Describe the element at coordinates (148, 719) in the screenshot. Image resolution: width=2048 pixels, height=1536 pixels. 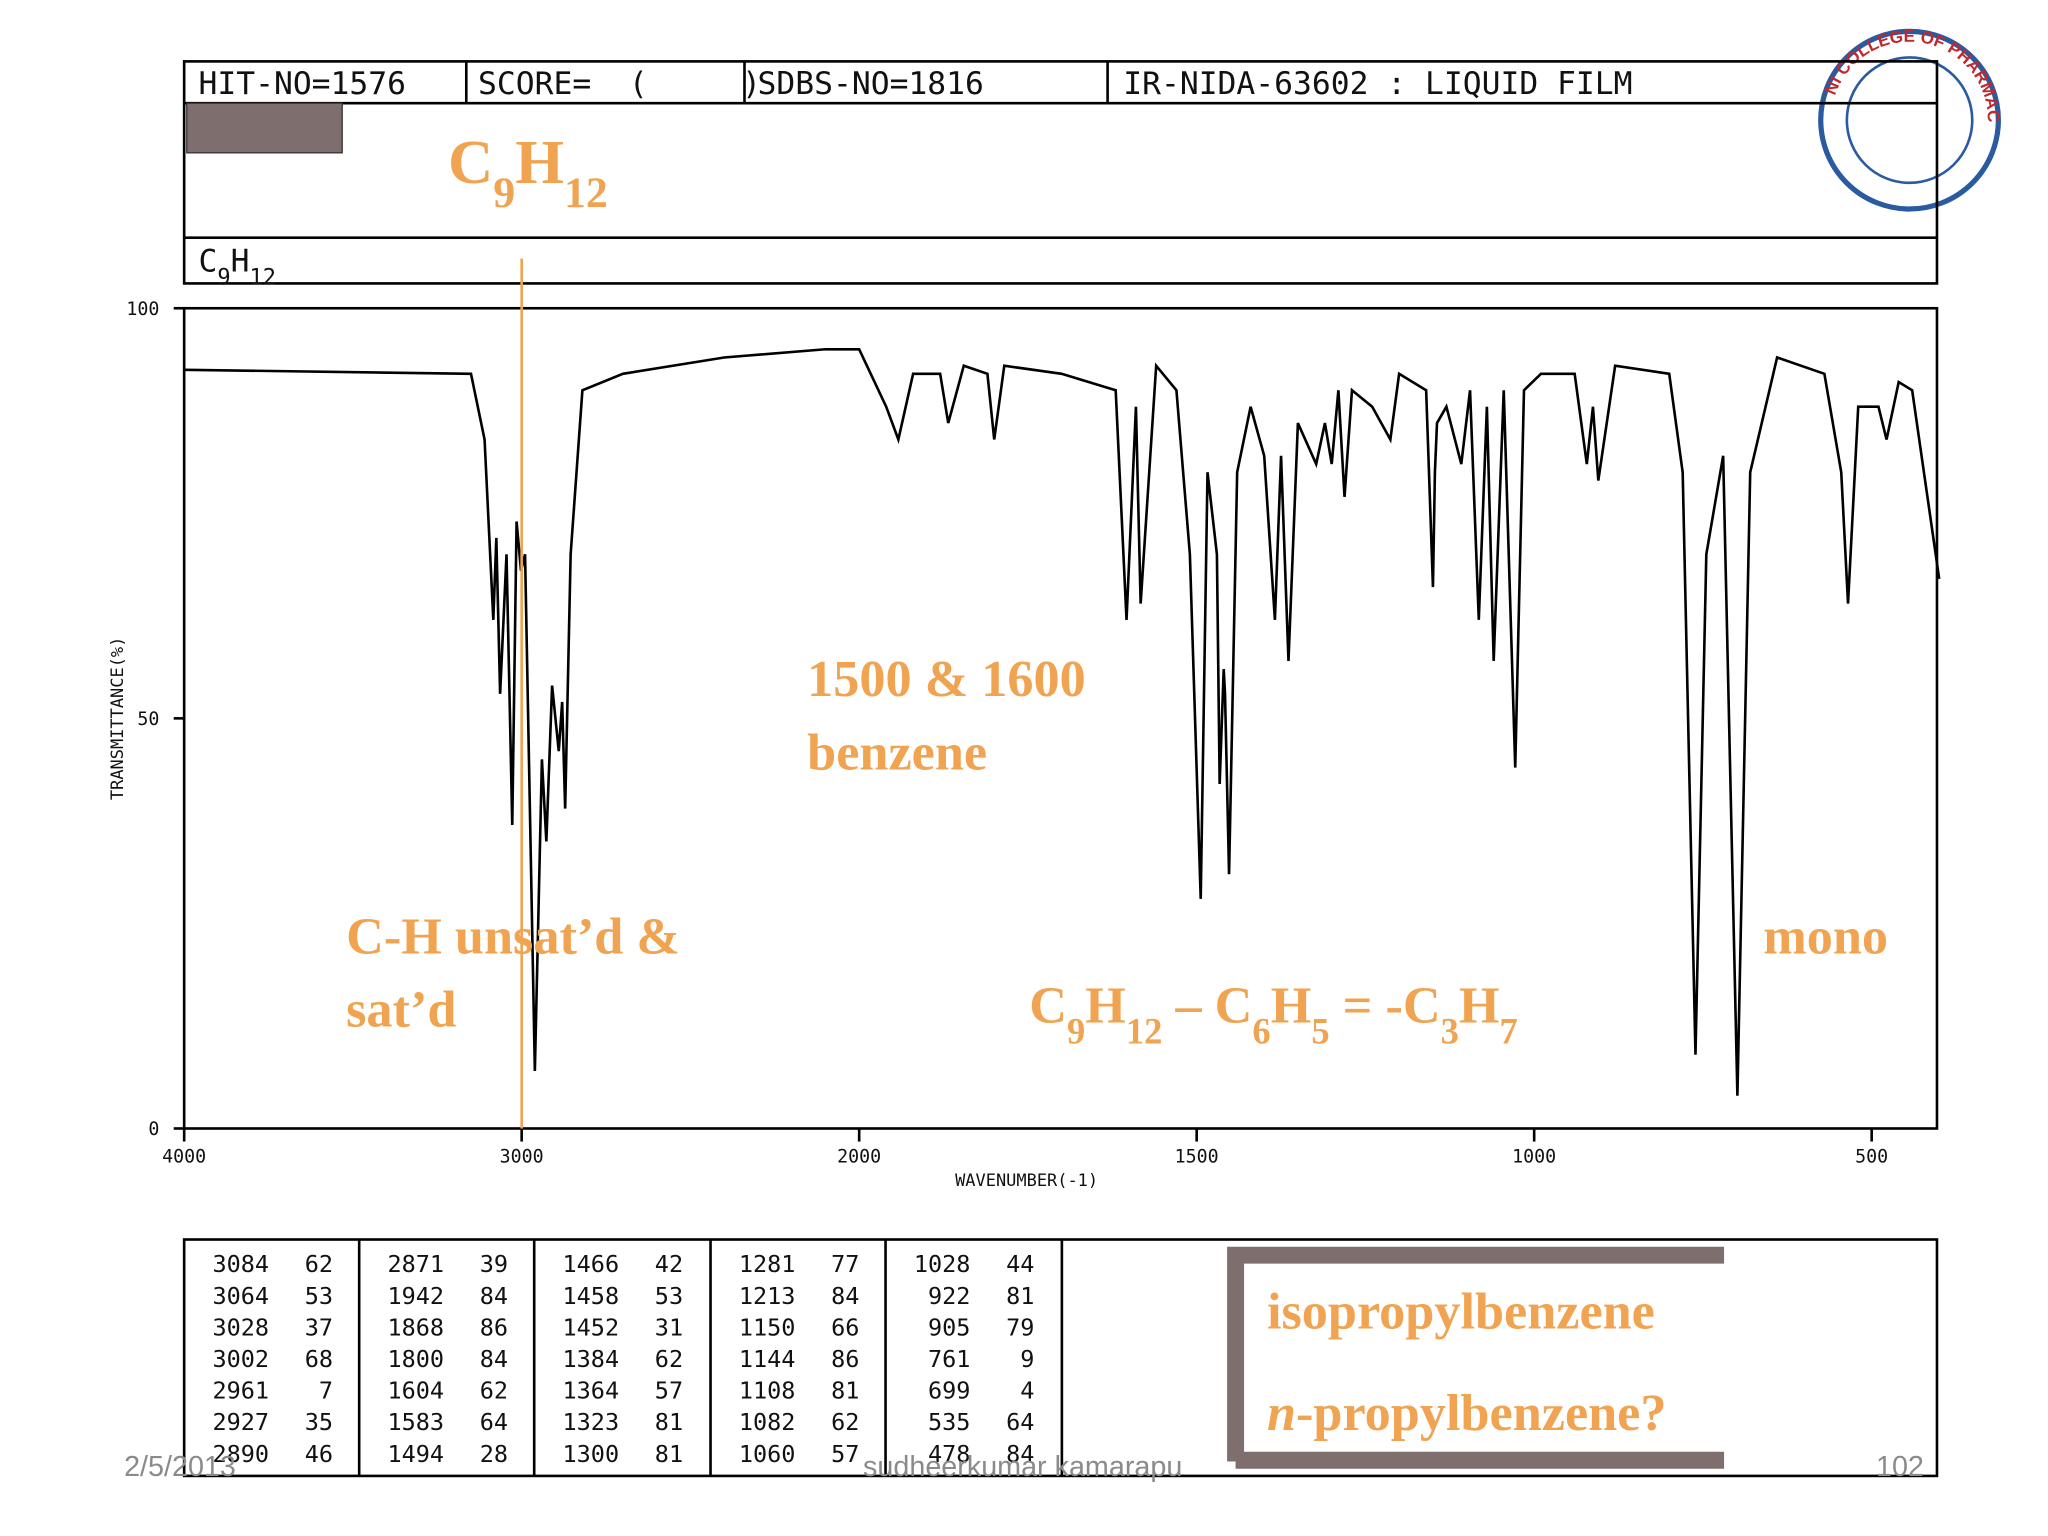
I see `y-tick-label: 50` at that location.